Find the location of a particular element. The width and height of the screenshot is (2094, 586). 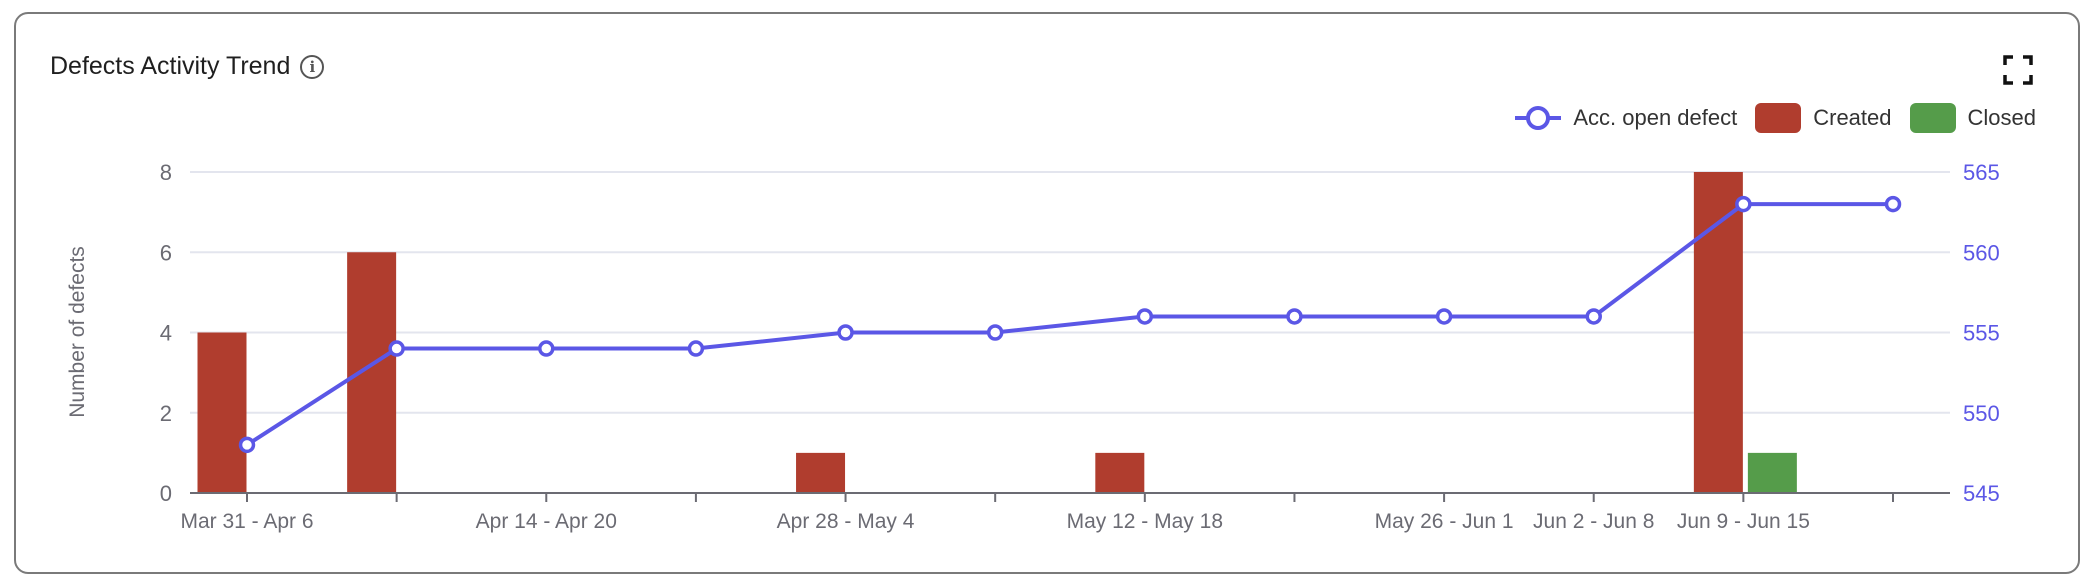

chart-legend: Acc. open defect Created Closed is located at coordinates (1765, 118).